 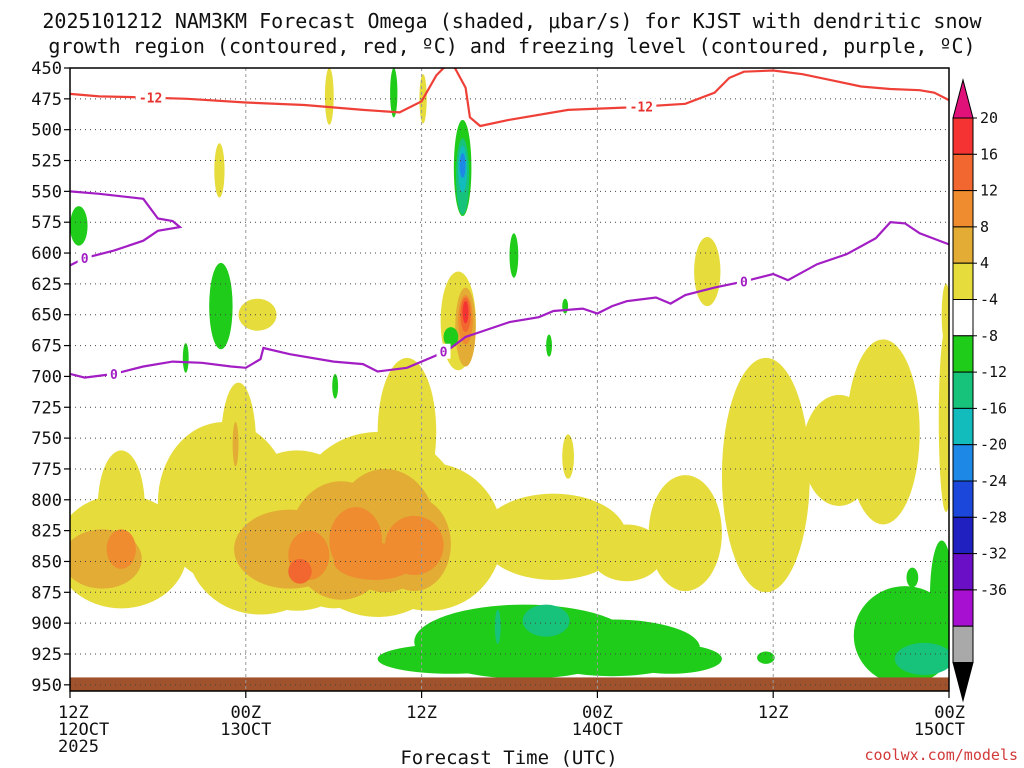 What do you see at coordinates (989, 118) in the screenshot?
I see `colorbar-label: 20` at bounding box center [989, 118].